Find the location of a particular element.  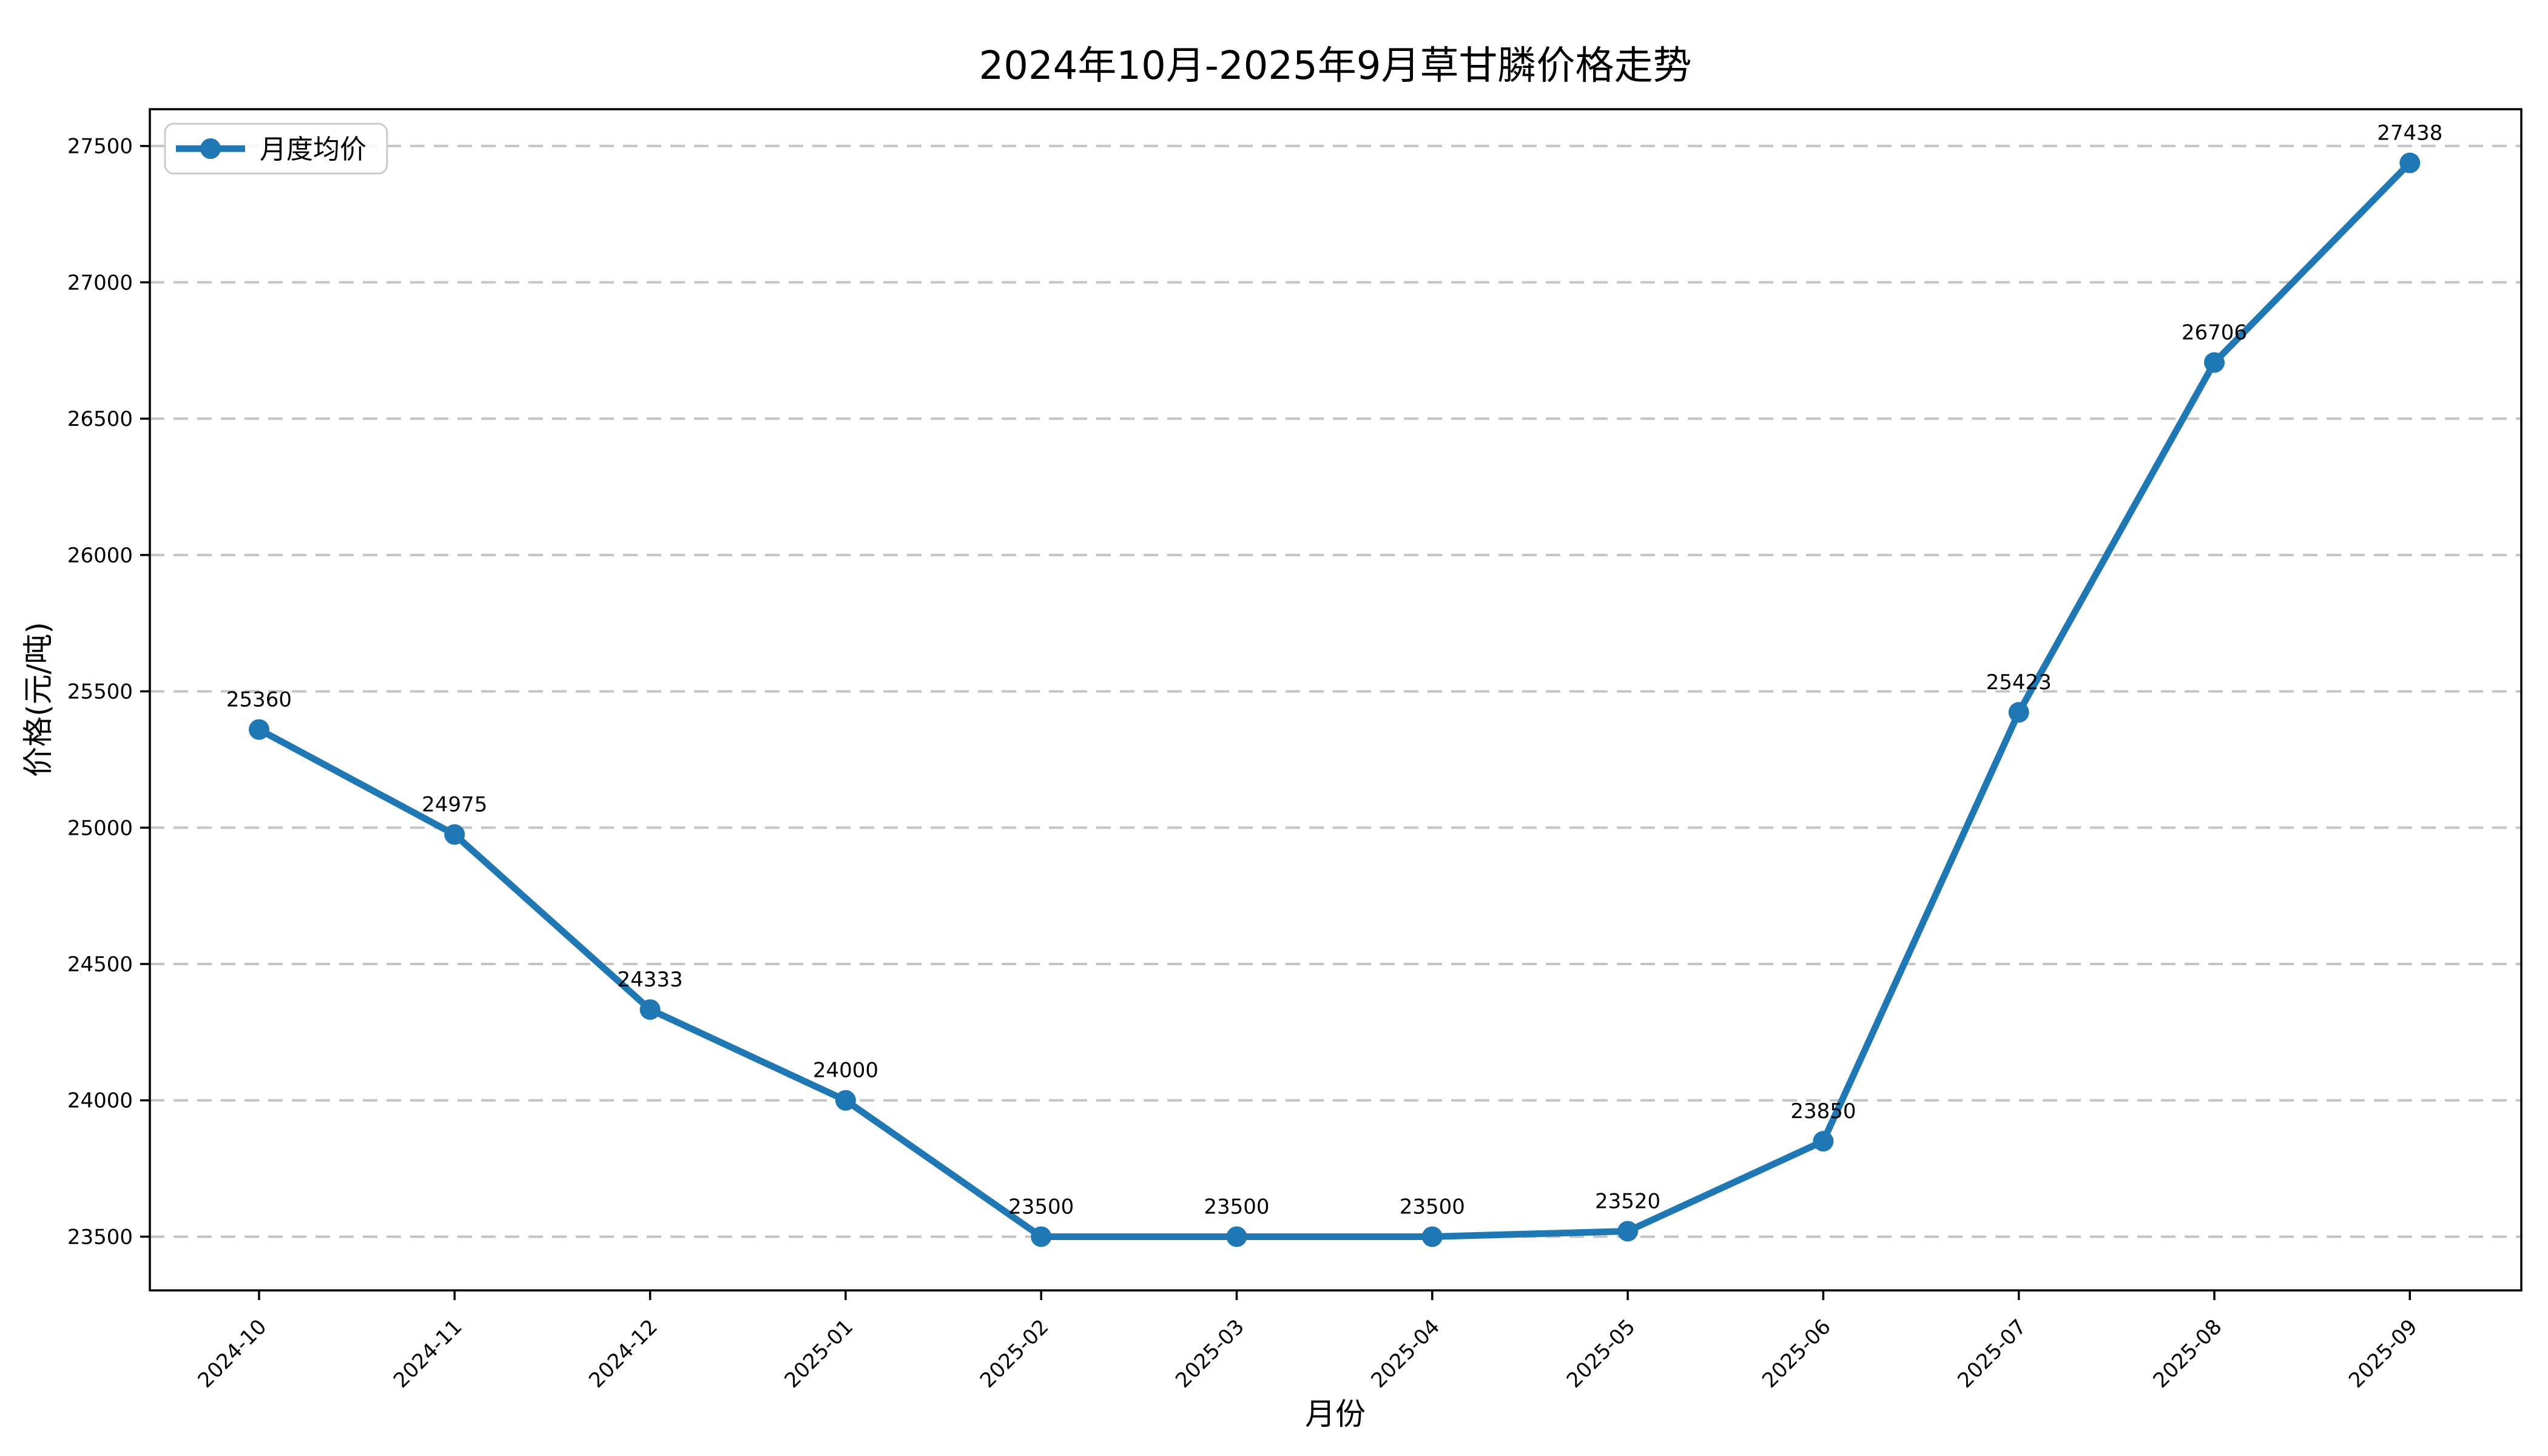

legend-label: 月度均价 is located at coordinates (313, 149).